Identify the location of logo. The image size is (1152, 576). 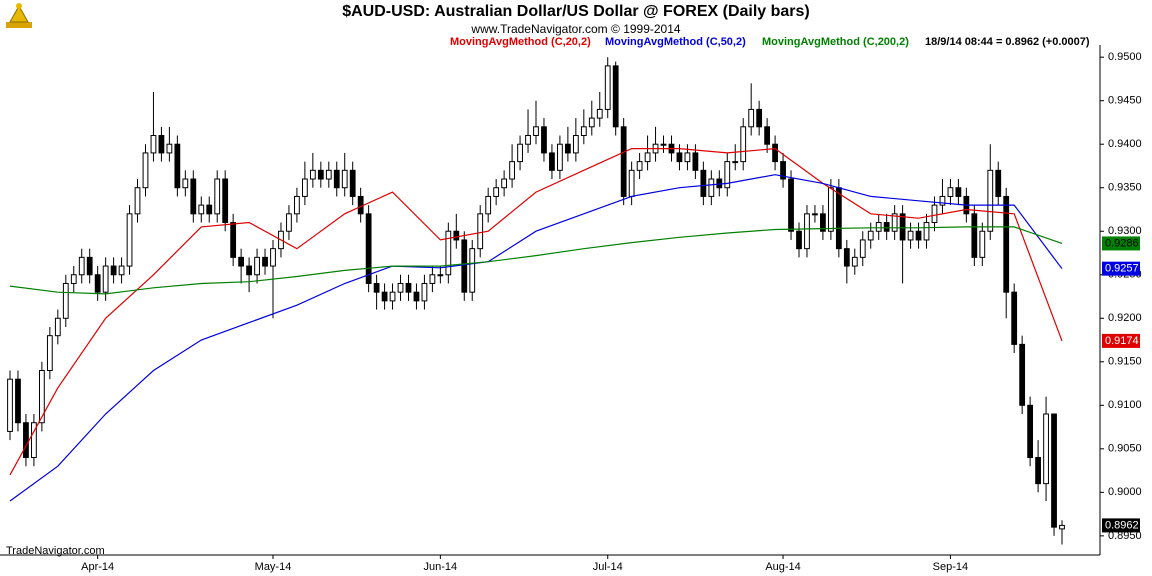
(19, 15).